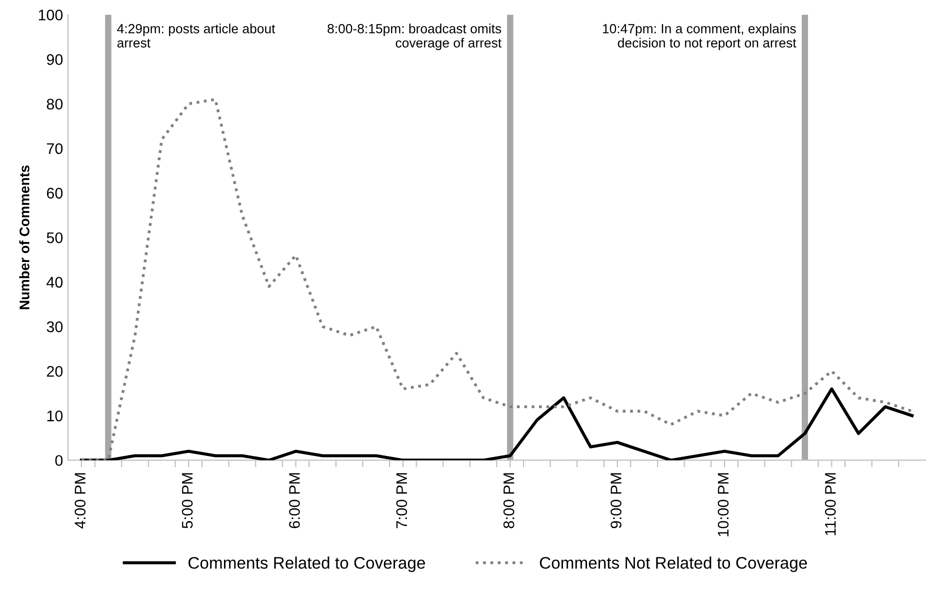 Image resolution: width=932 pixels, height=590 pixels. What do you see at coordinates (508, 500) in the screenshot?
I see `x-tick-label: 8:00 PM` at bounding box center [508, 500].